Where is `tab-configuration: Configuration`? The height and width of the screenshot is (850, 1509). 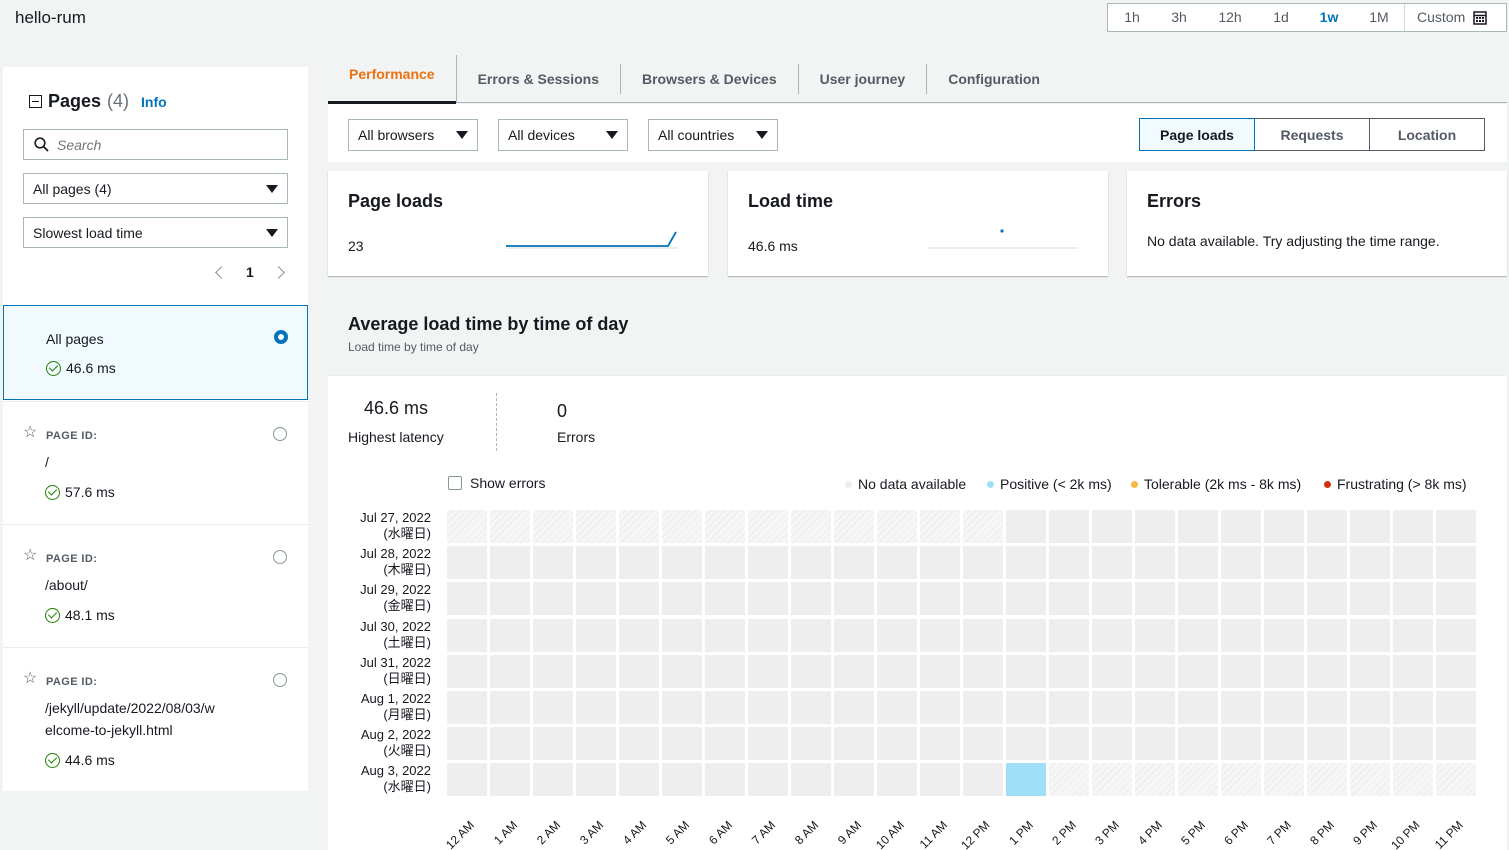 tab-configuration: Configuration is located at coordinates (994, 78).